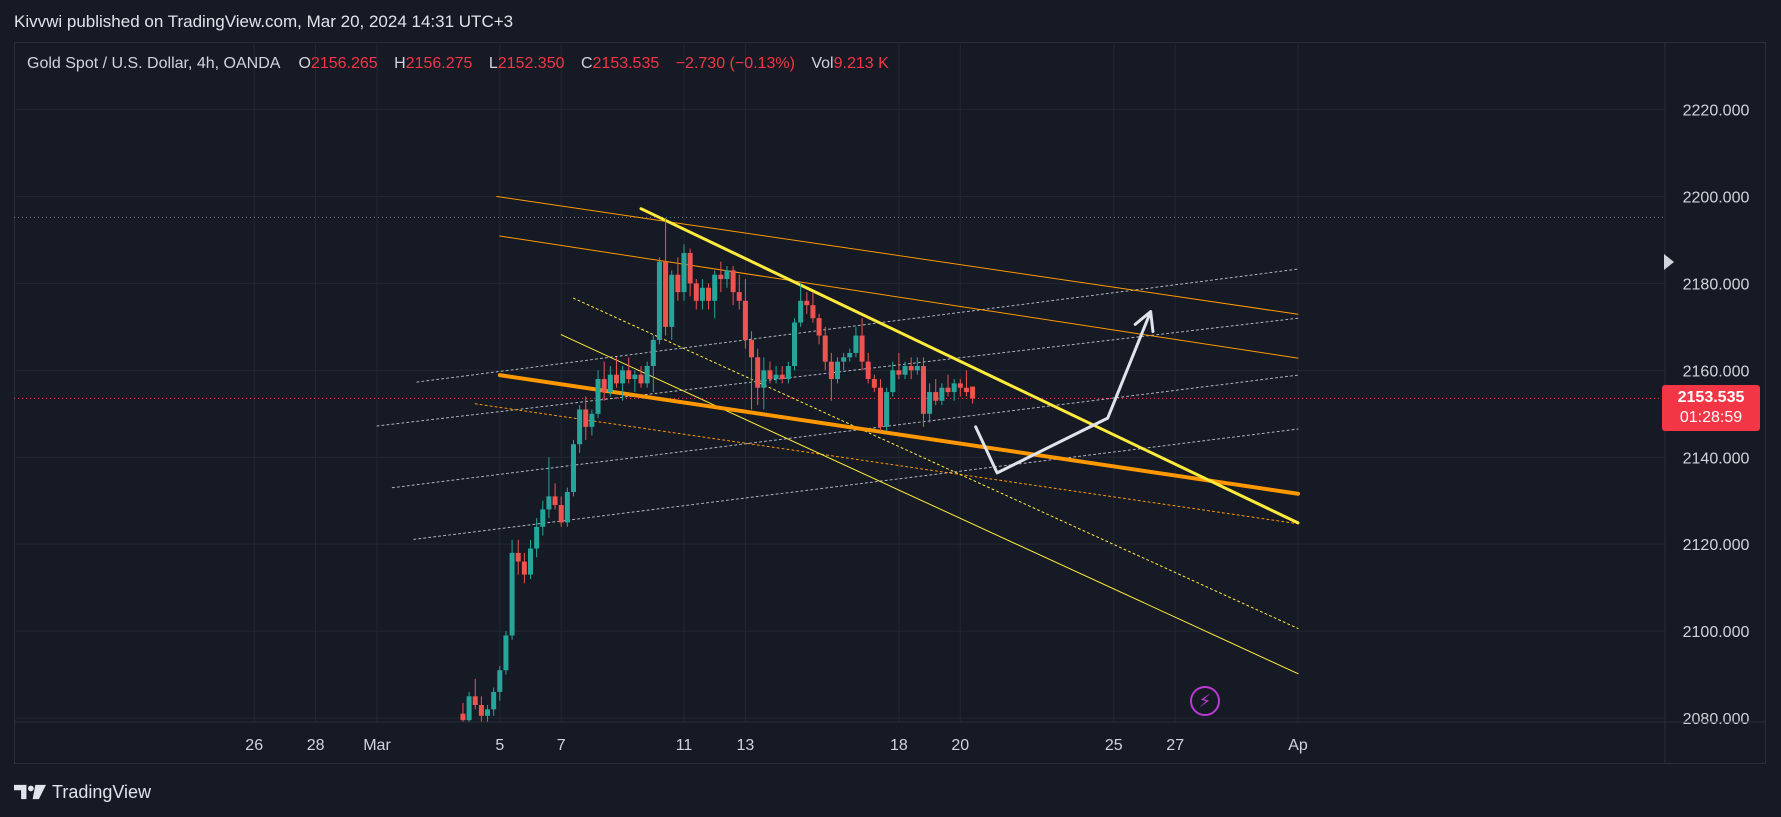  What do you see at coordinates (102, 791) in the screenshot?
I see `tradingview-wordmark: TradingView` at bounding box center [102, 791].